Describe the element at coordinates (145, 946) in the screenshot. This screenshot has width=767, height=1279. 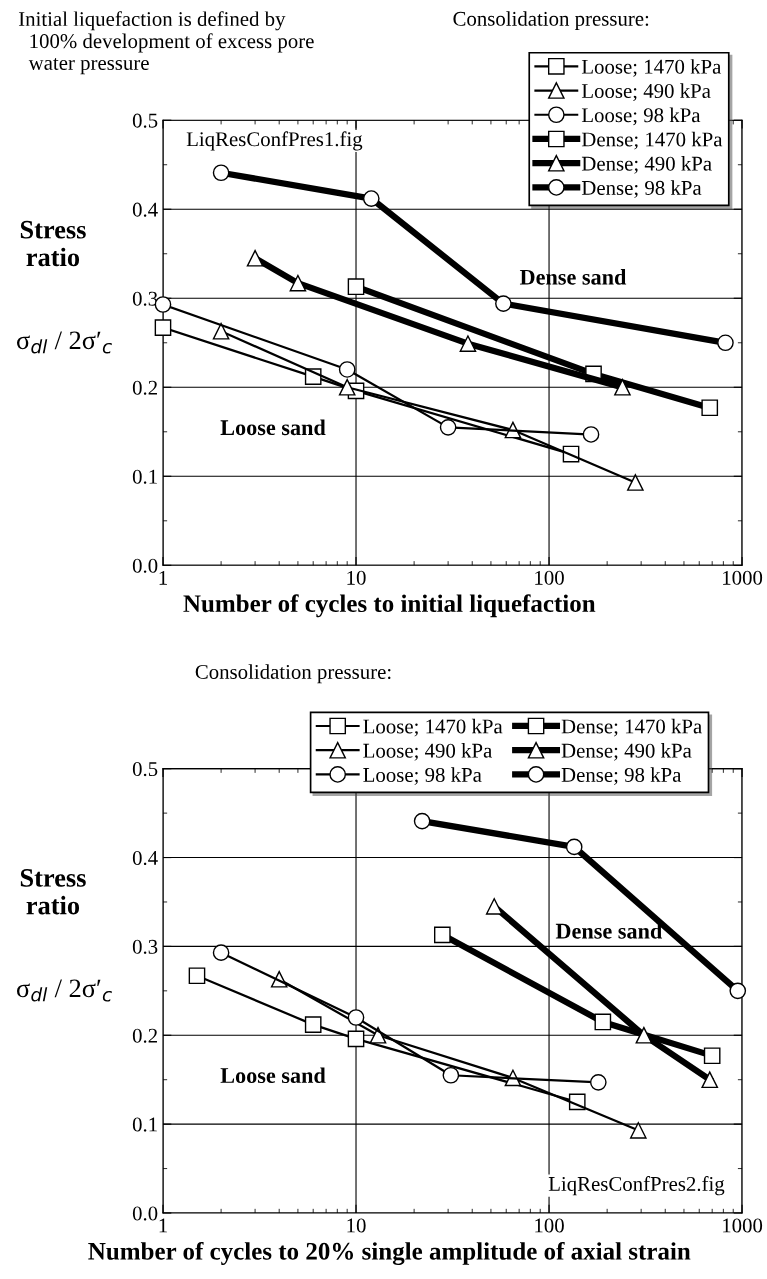
I see `y-tick-label: 0.3` at that location.